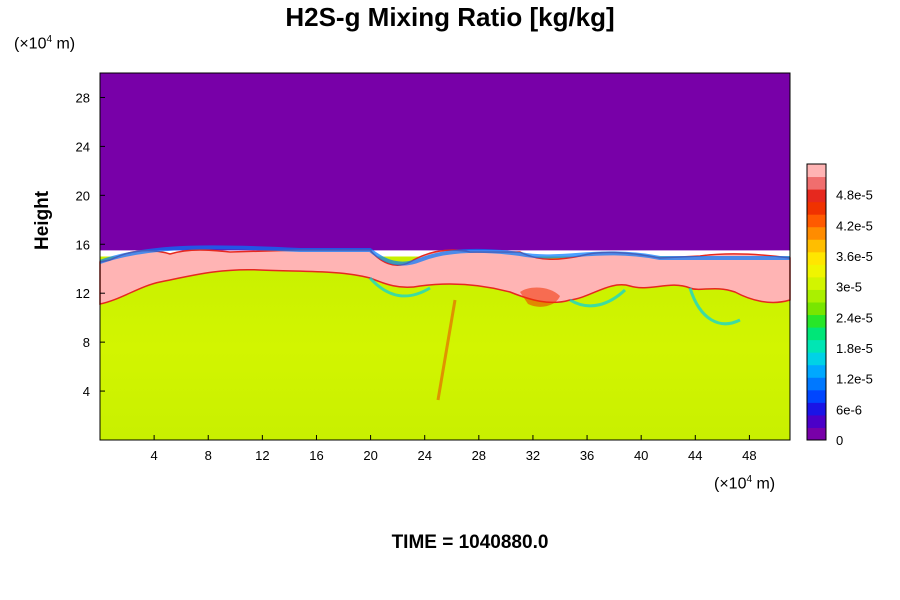  I want to click on x-tick-label: 32, so click(533, 455).